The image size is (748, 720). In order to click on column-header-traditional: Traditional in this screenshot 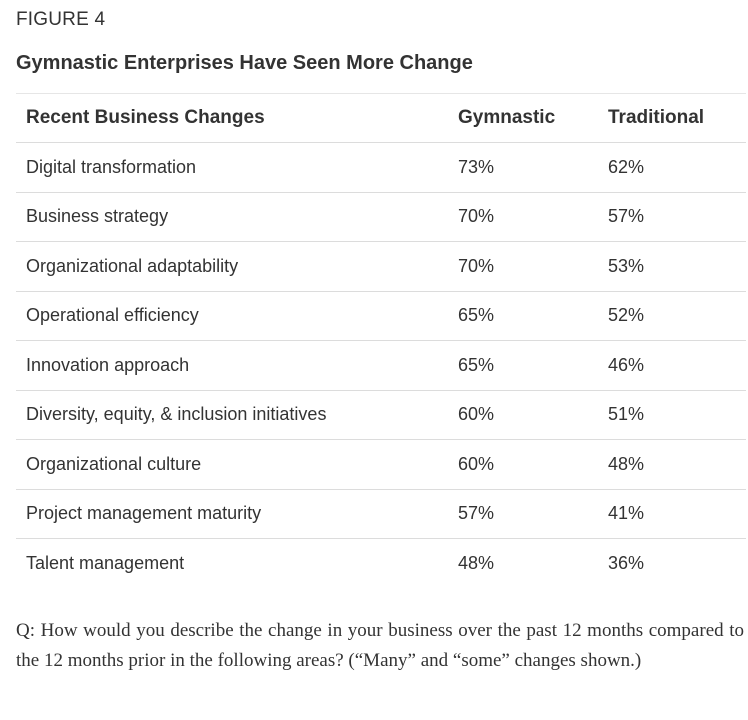, I will do `click(672, 118)`.